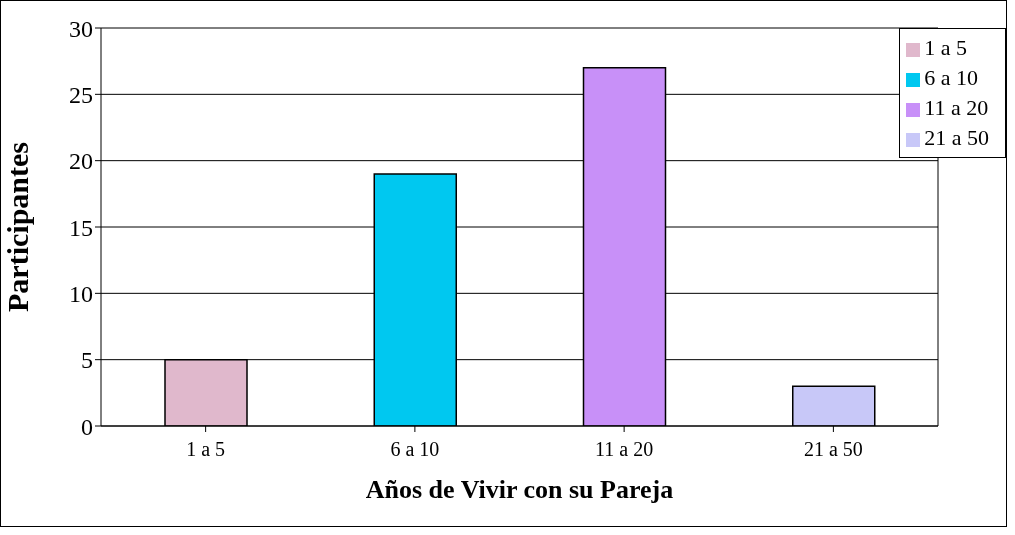  I want to click on x-tick-label: 11 a 20, so click(624, 449).